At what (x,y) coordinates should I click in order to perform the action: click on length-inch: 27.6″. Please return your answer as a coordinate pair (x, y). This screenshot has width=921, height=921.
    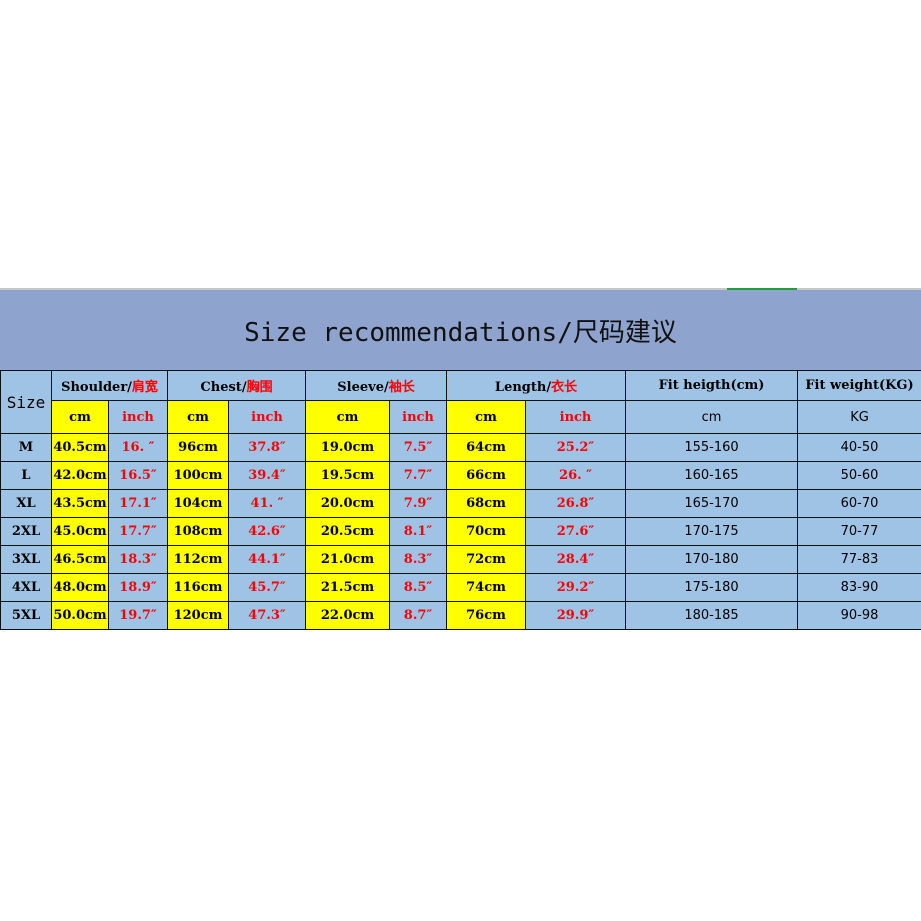
    Looking at the image, I should click on (576, 531).